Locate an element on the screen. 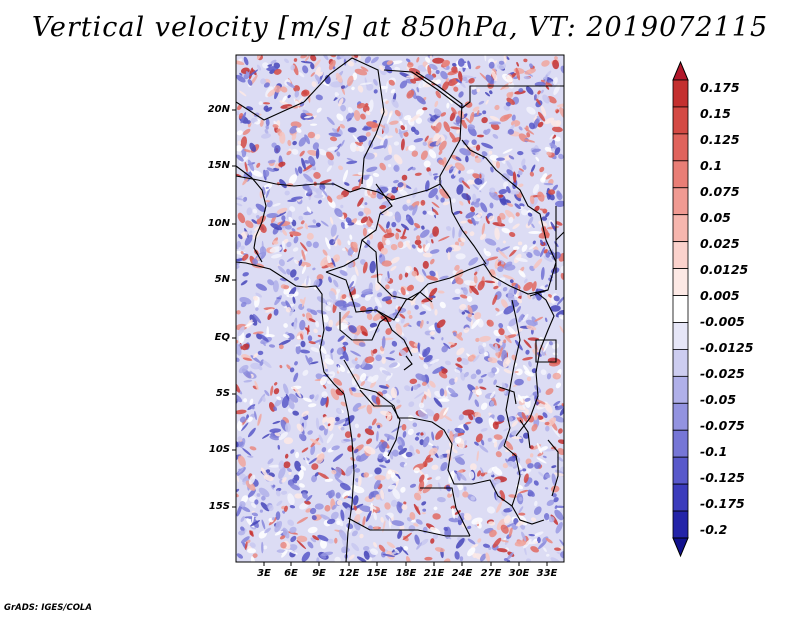  lat-label-5n: 5N is located at coordinates (222, 279).